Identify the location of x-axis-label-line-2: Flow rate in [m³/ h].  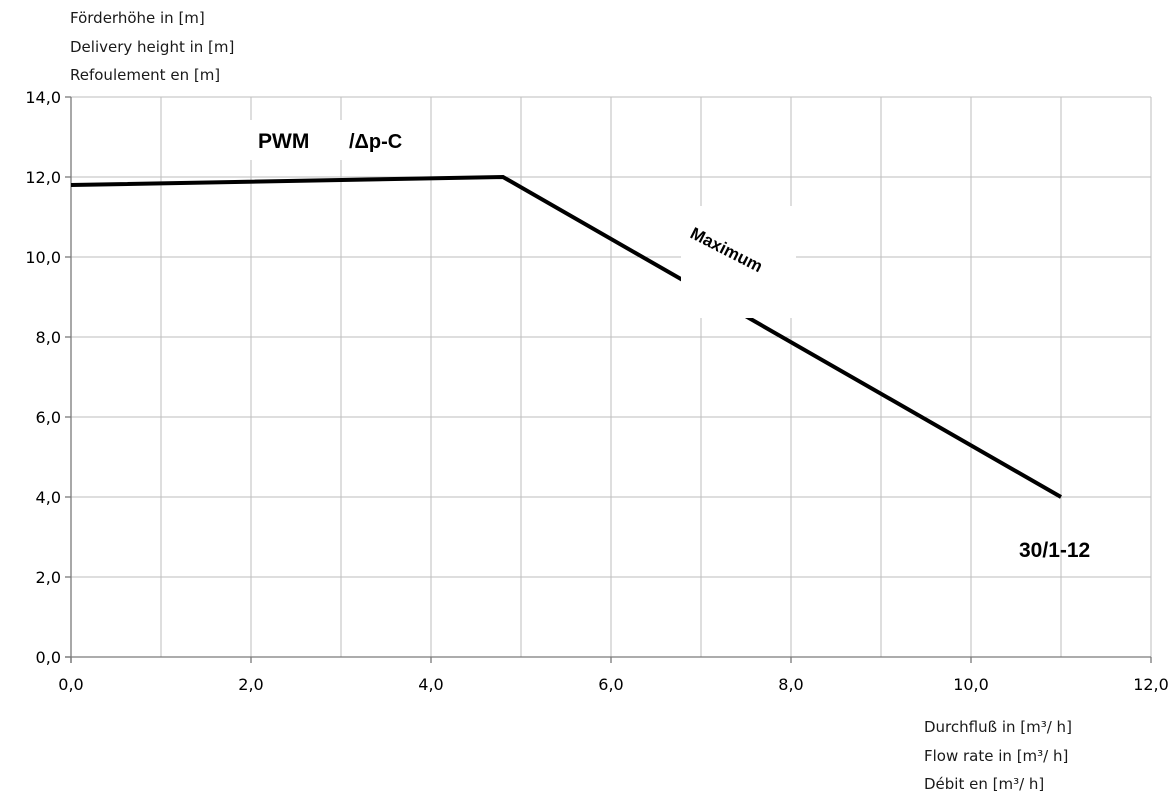
(996, 756).